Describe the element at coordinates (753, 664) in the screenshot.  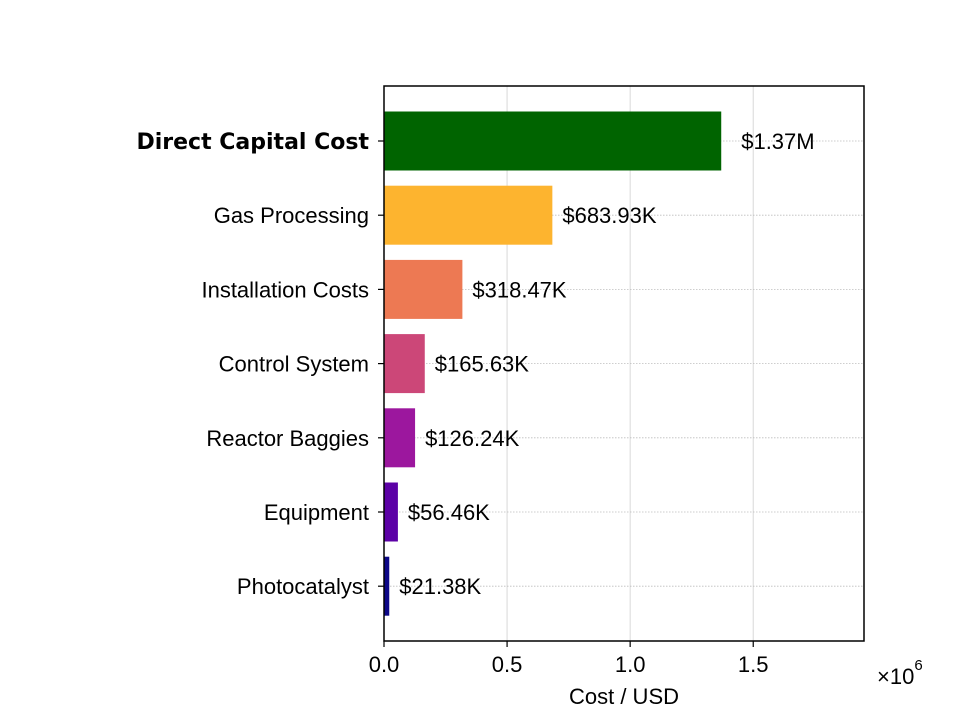
I see `x-tick-label: 1.5` at that location.